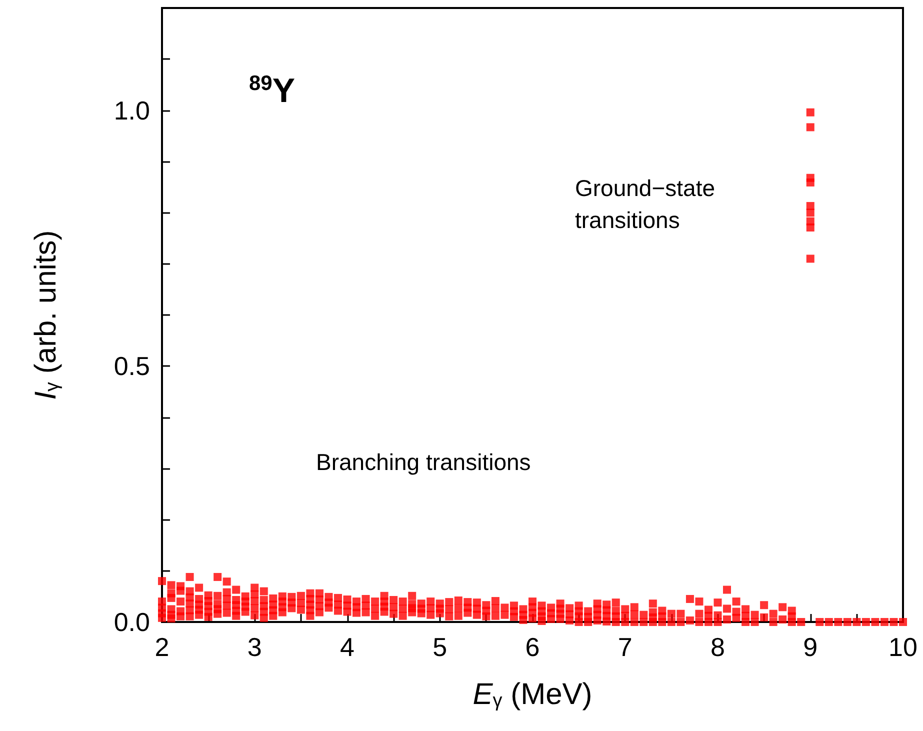  What do you see at coordinates (903, 647) in the screenshot?
I see `x-tick-label: 10` at bounding box center [903, 647].